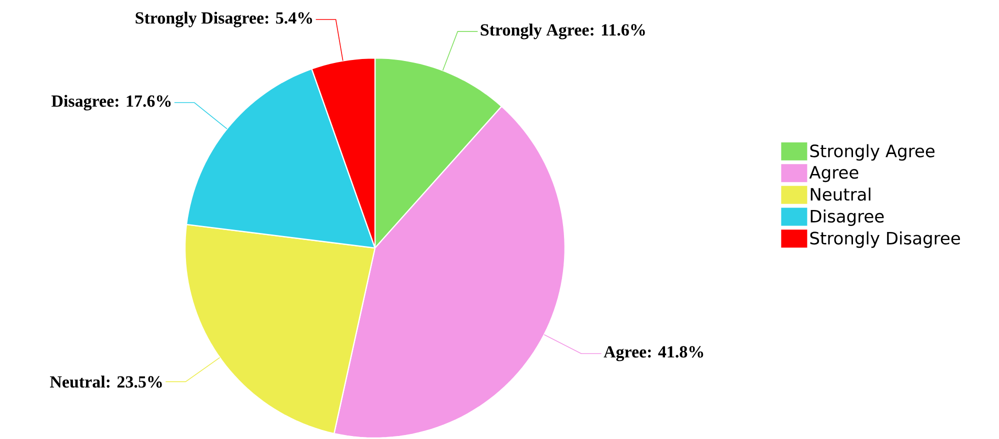 This screenshot has height=439, width=999. Describe the element at coordinates (847, 218) in the screenshot. I see `legend-label: Disagree` at that location.